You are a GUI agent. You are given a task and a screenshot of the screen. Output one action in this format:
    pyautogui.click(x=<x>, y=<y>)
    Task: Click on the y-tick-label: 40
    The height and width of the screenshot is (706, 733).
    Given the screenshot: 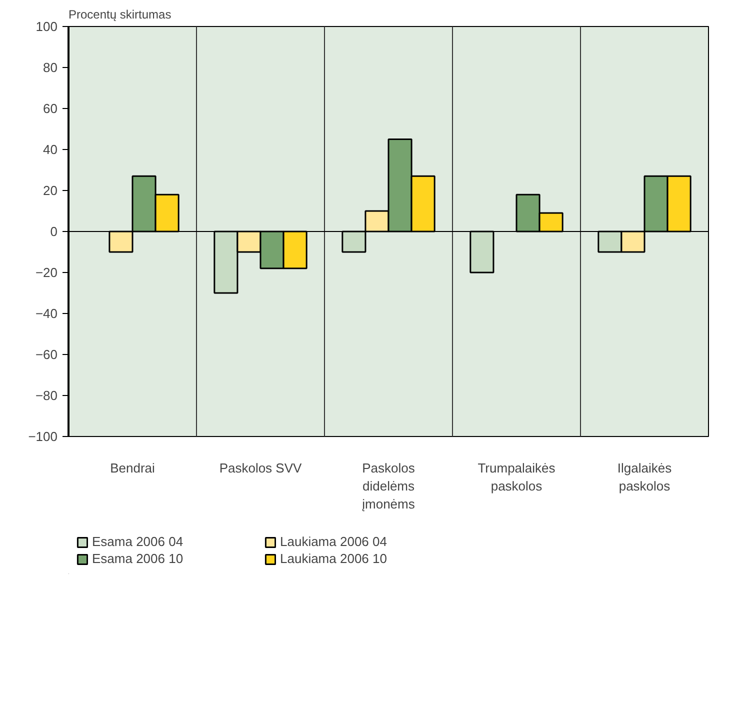 What is the action you would take?
    pyautogui.click(x=50, y=149)
    